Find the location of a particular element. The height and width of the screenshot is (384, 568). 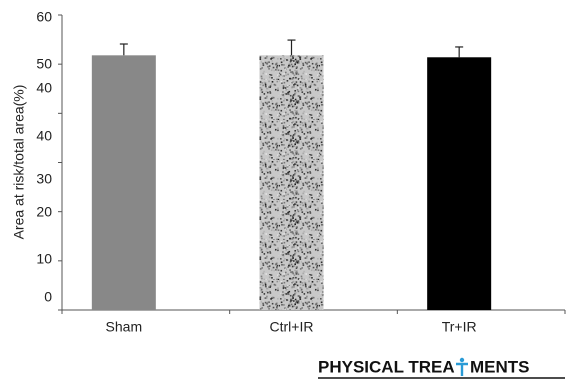

footer-right: MENTS is located at coordinates (500, 366).